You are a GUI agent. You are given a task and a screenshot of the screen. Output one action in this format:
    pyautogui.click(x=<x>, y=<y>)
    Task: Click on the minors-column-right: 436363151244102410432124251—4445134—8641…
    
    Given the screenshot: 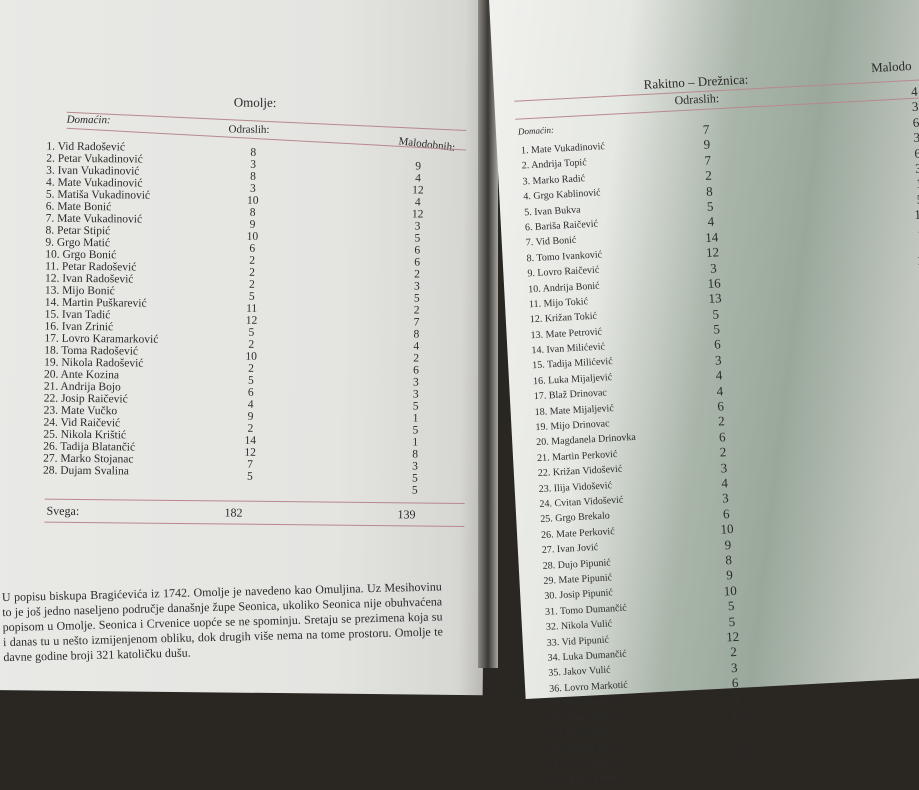 What is the action you would take?
    pyautogui.click(x=909, y=391)
    